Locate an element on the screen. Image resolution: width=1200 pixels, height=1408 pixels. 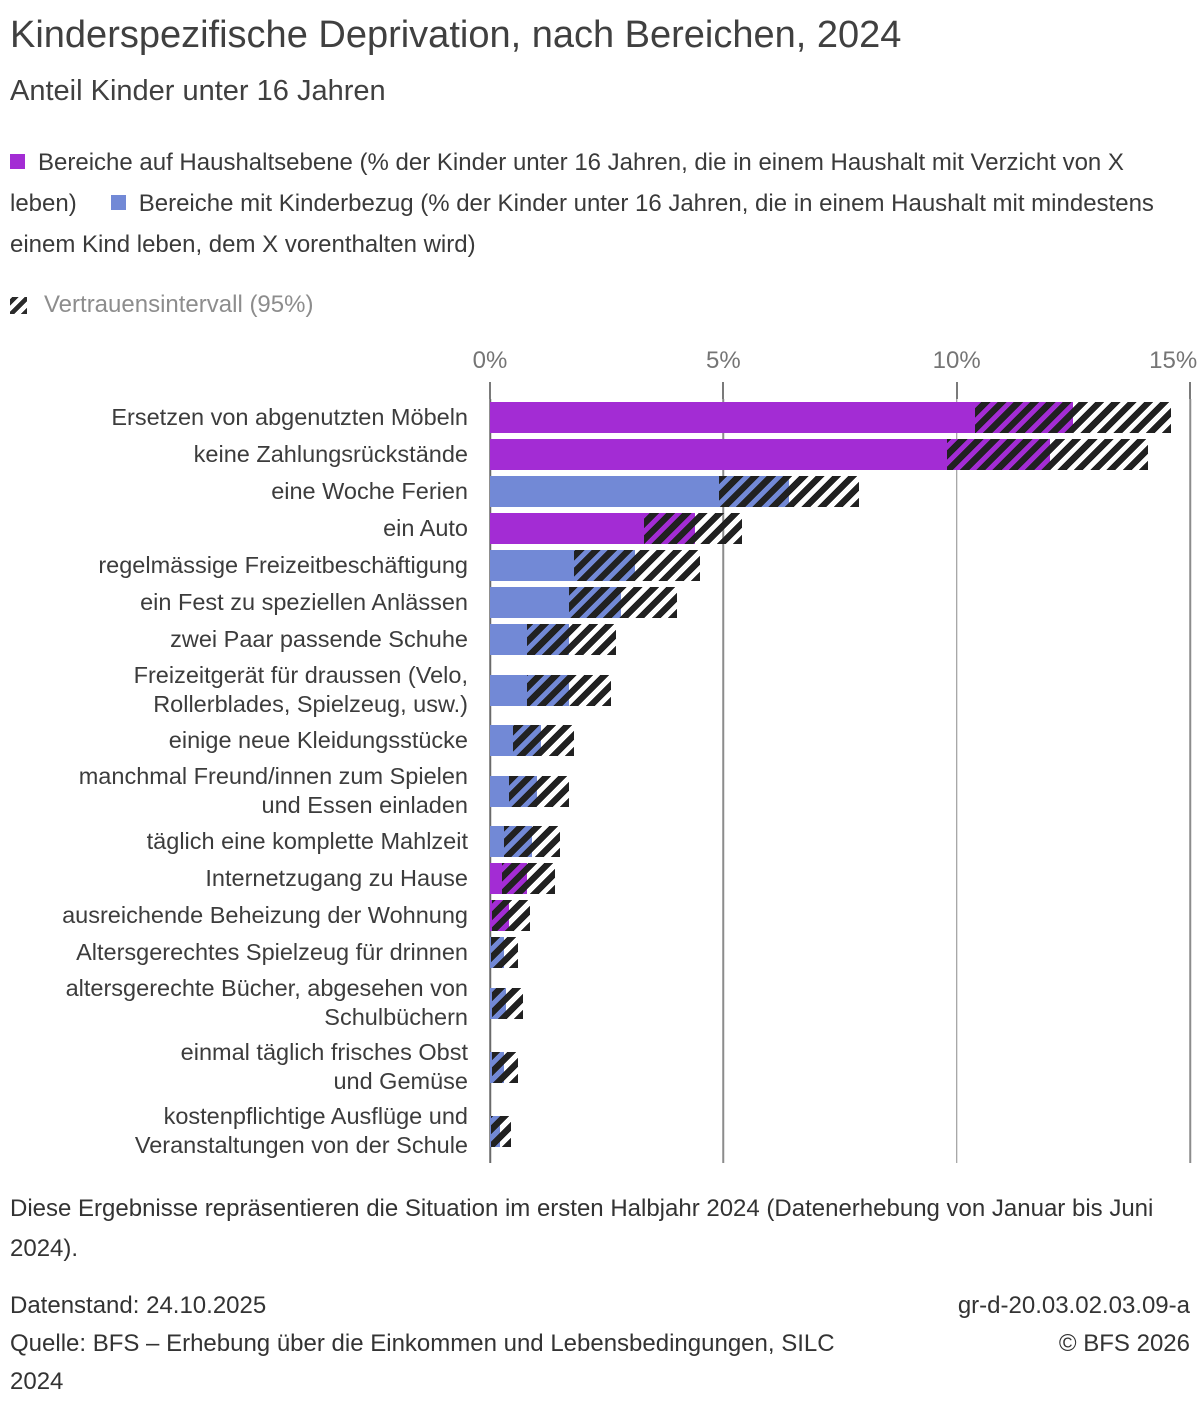
category-label: ausreichende Beheizung der Wohnung is located at coordinates (265, 915).